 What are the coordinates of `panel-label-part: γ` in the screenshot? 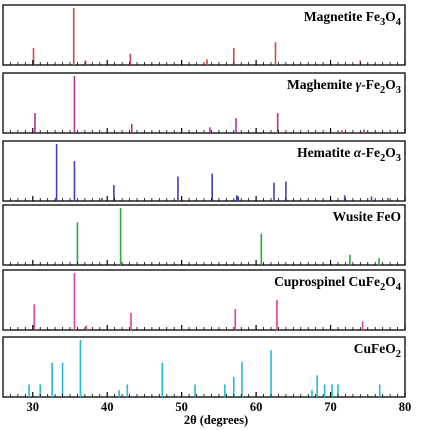 It's located at (359, 84).